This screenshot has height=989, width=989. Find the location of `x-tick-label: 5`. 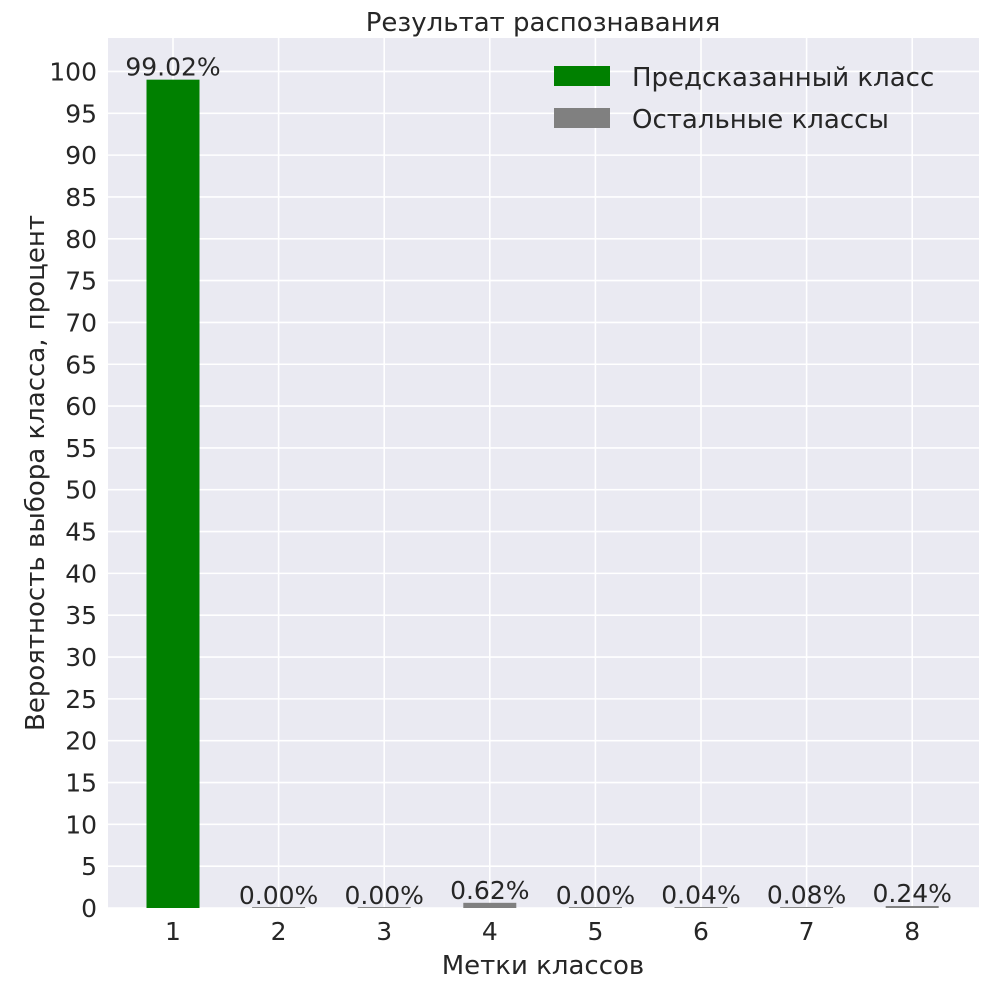

x-tick-label: 5 is located at coordinates (595, 931).